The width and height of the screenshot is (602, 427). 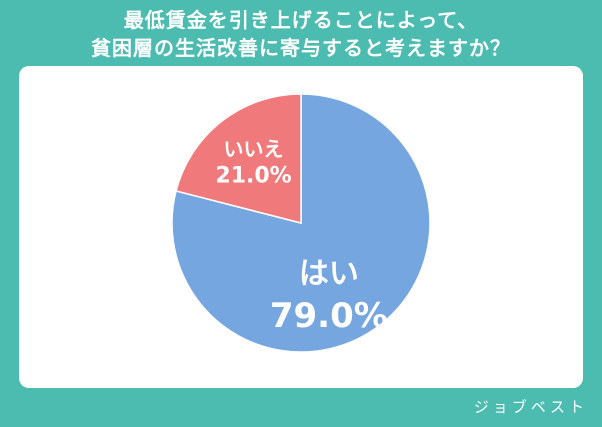 I want to click on slice-label-no: いいえ, so click(x=254, y=149).